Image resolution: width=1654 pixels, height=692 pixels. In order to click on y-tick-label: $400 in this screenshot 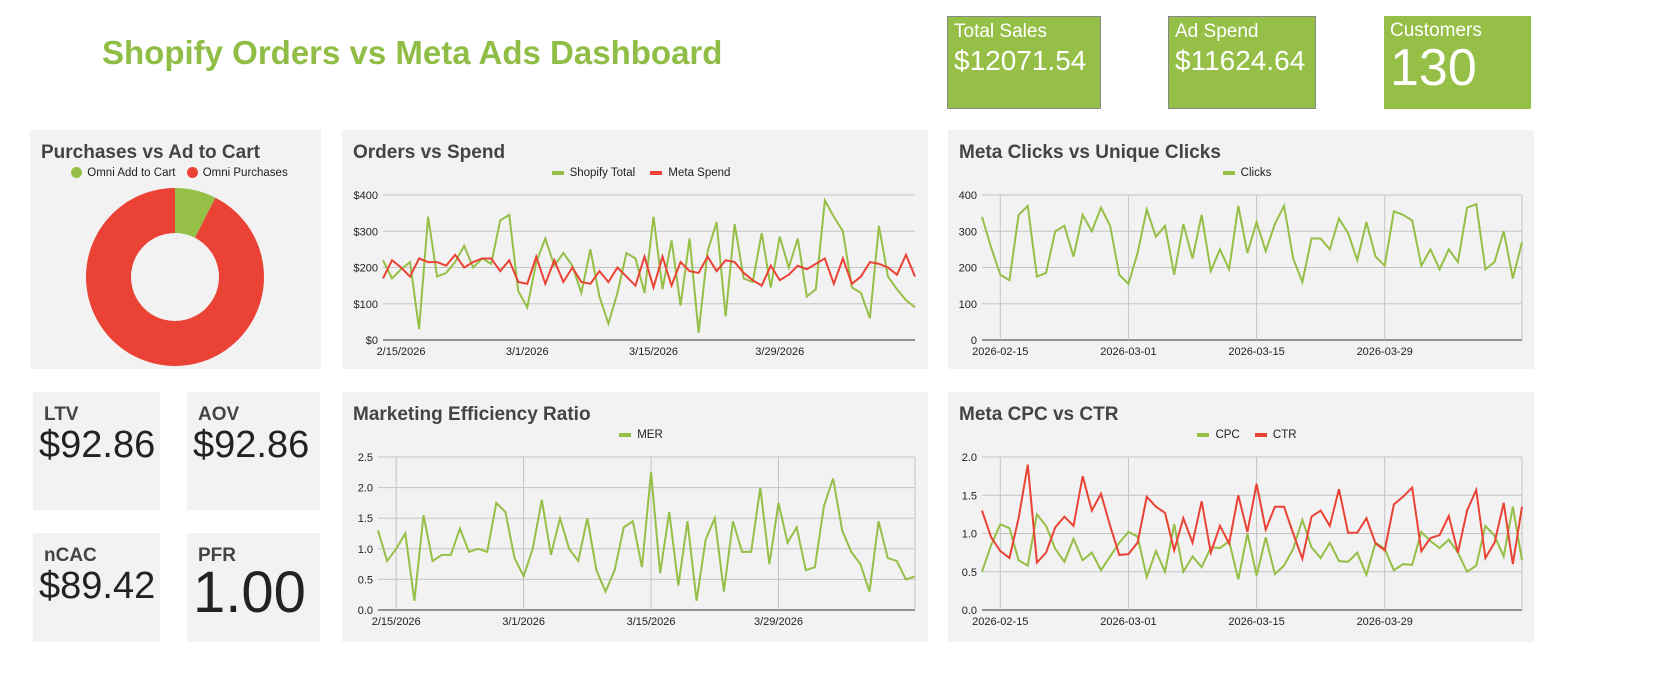, I will do `click(366, 196)`.